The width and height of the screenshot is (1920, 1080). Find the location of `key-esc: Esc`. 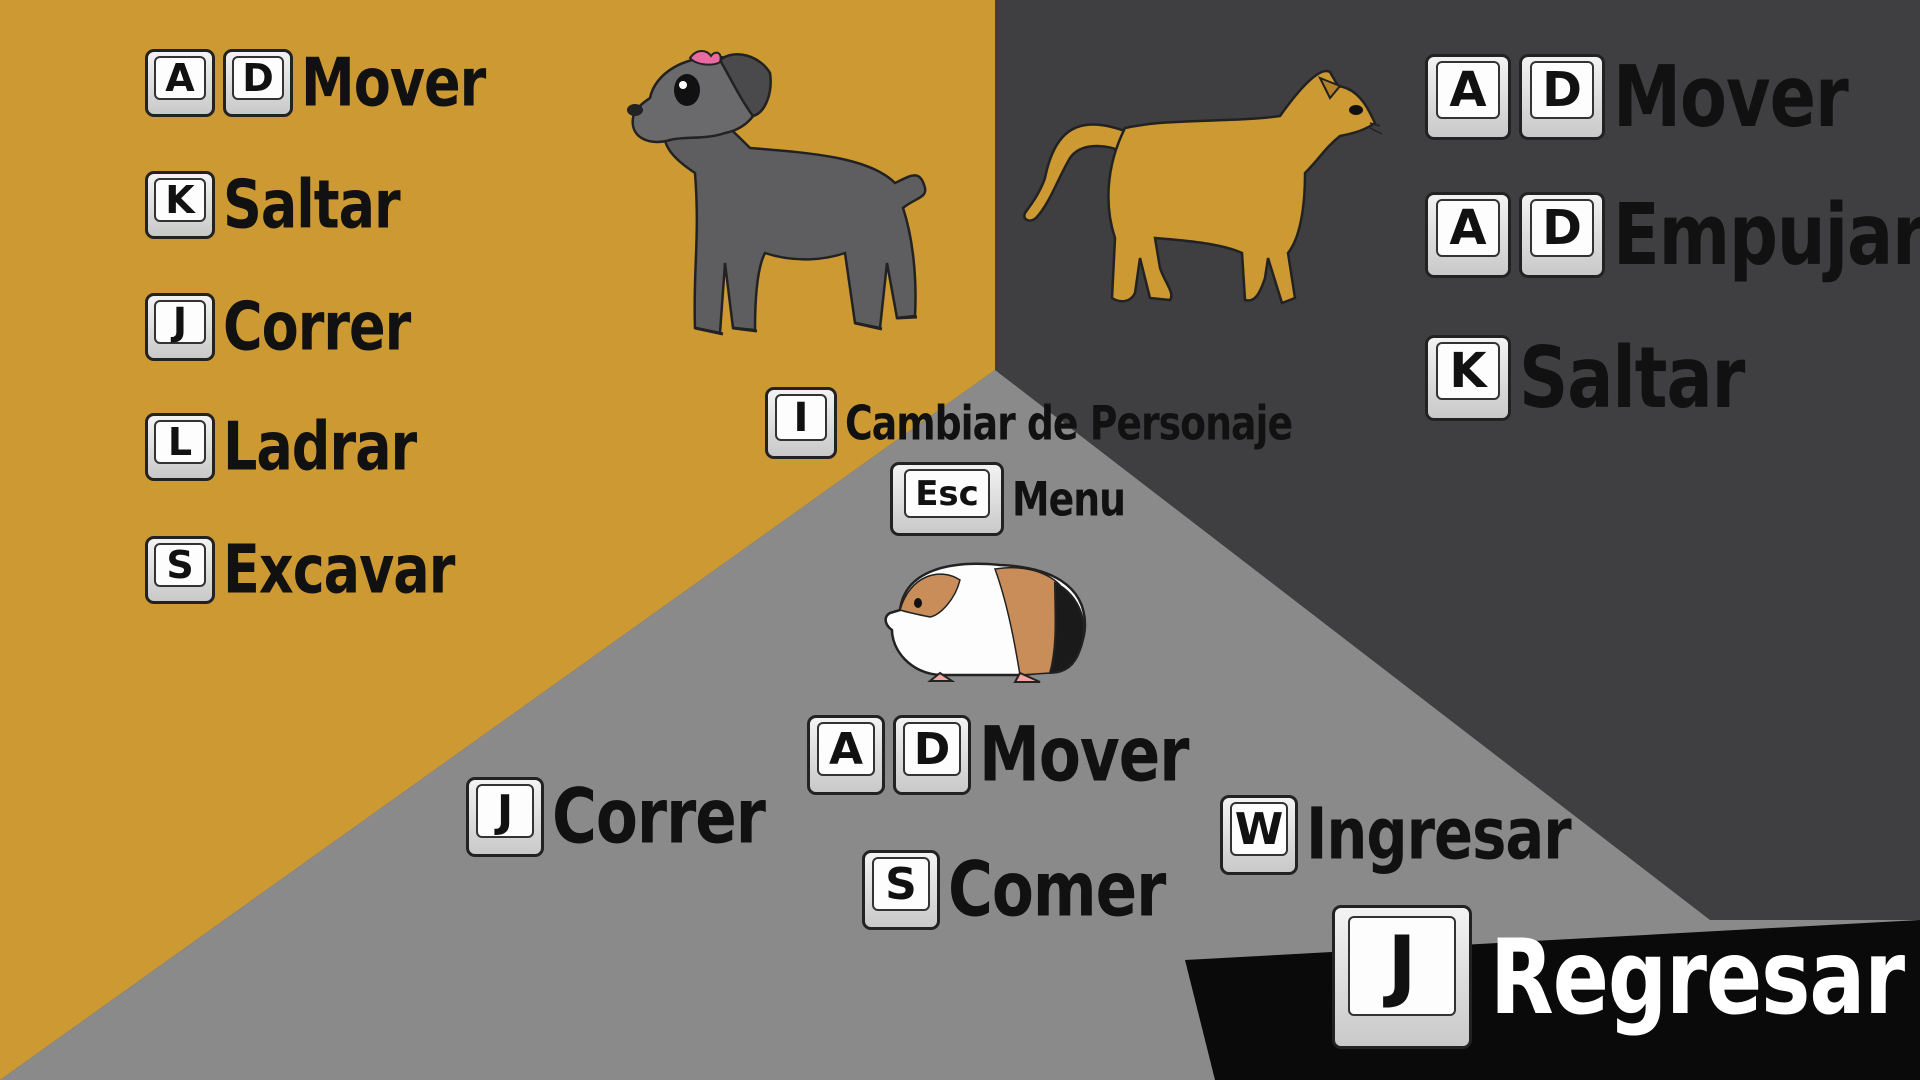

key-esc: Esc is located at coordinates (947, 499).